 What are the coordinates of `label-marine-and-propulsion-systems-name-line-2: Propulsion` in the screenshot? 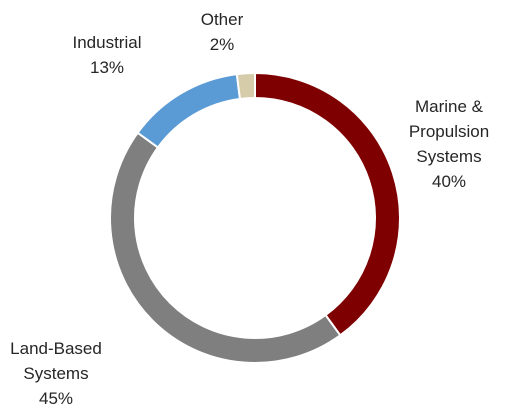 It's located at (449, 131).